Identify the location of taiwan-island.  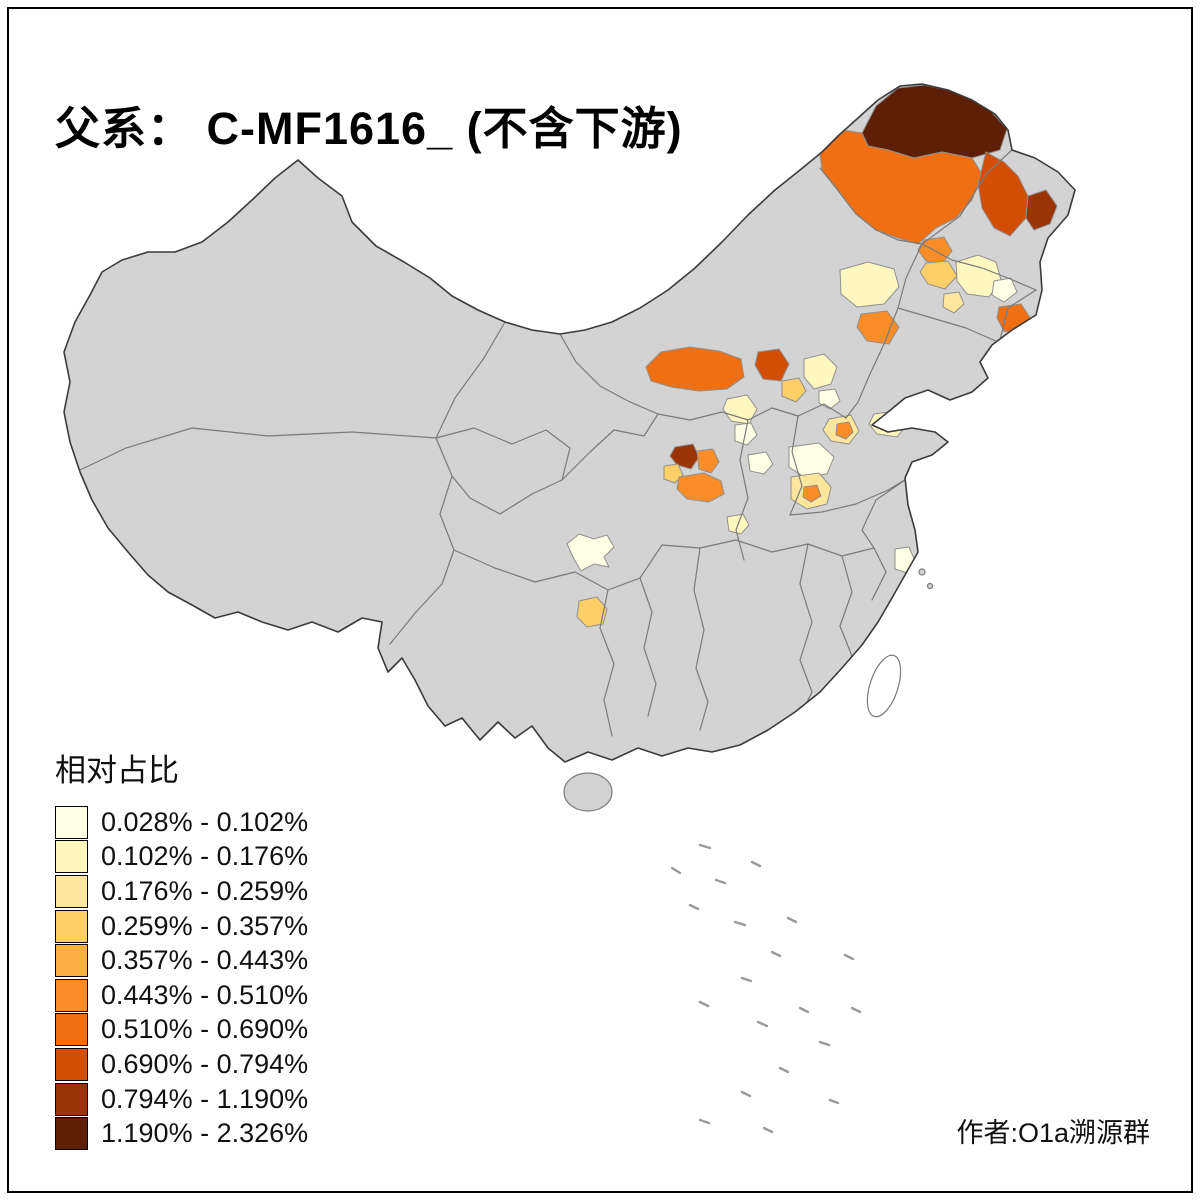
(884, 686).